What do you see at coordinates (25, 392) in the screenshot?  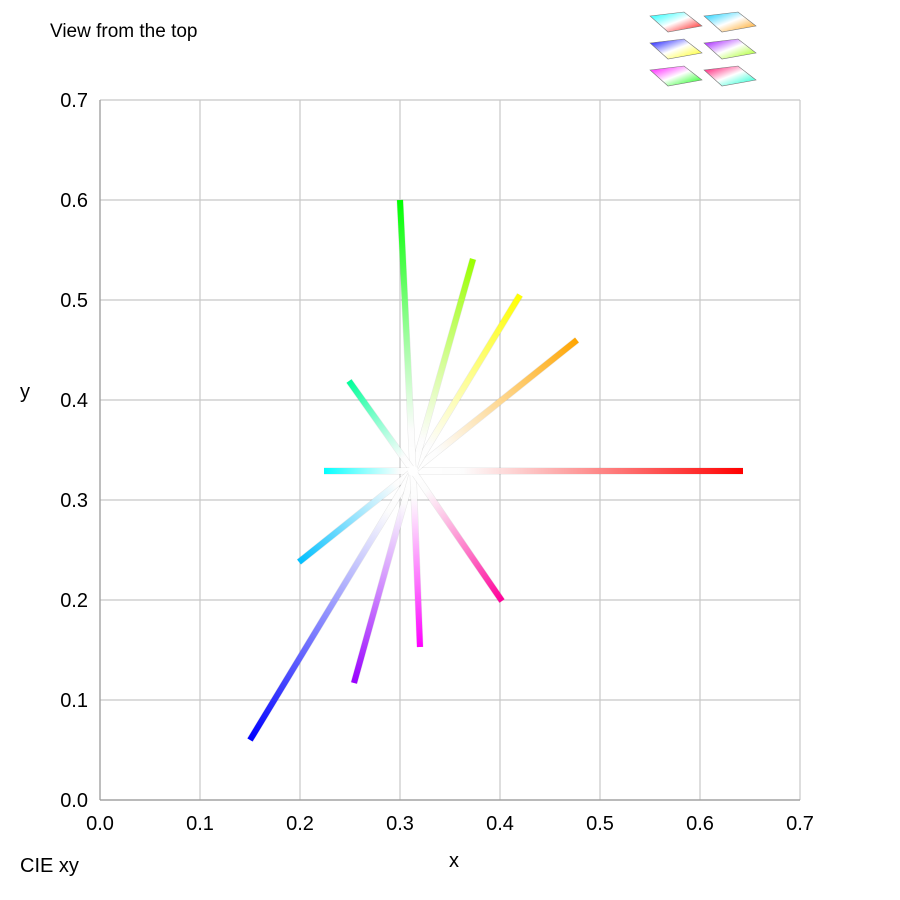 I see `y-axis-label: y` at bounding box center [25, 392].